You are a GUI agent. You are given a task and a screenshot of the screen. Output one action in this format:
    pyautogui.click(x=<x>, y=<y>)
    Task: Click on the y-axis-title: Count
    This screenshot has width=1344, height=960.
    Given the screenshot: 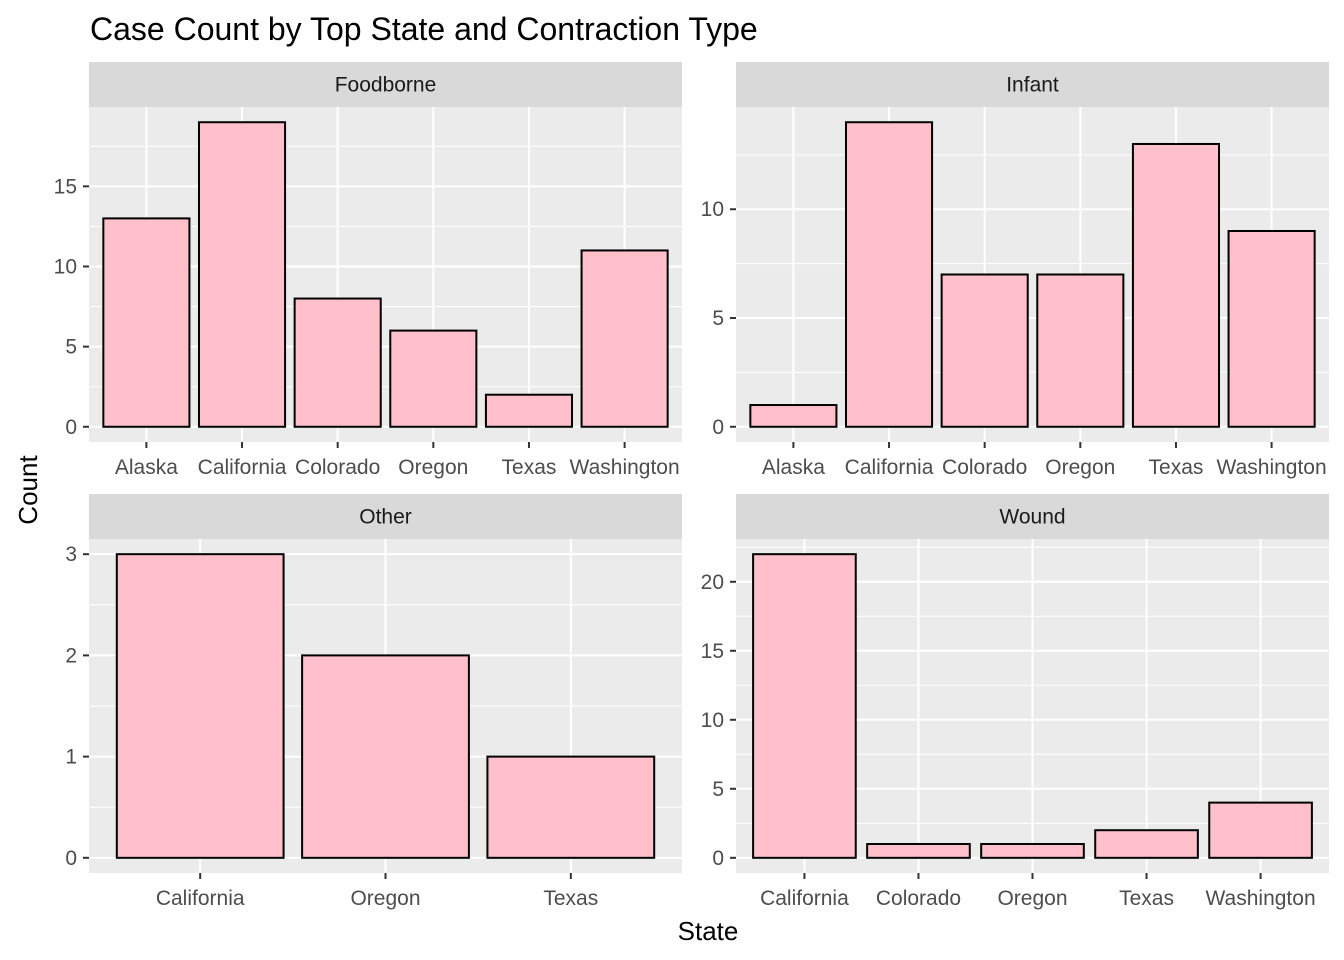 What is the action you would take?
    pyautogui.click(x=28, y=490)
    